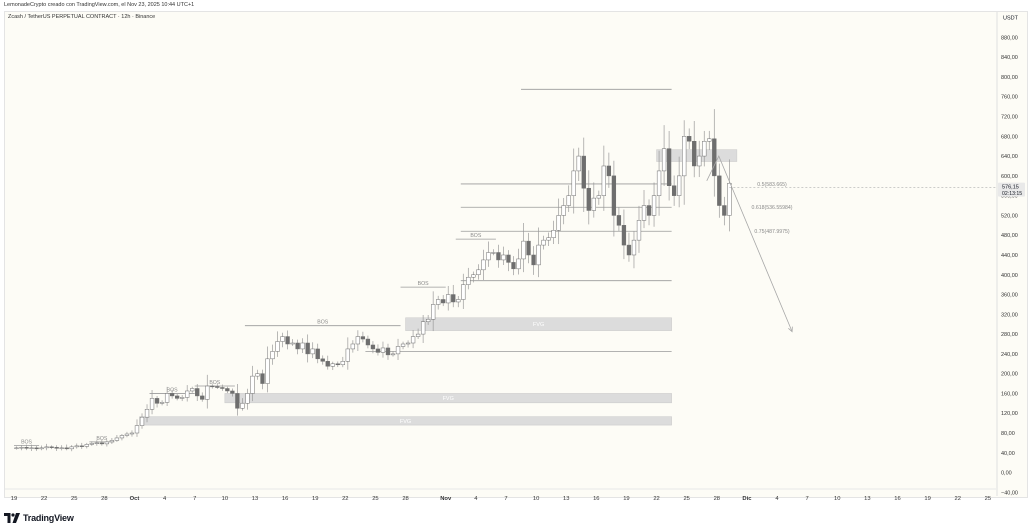 The height and width of the screenshot is (529, 1032). I want to click on x-tick-label: 4, so click(165, 499).